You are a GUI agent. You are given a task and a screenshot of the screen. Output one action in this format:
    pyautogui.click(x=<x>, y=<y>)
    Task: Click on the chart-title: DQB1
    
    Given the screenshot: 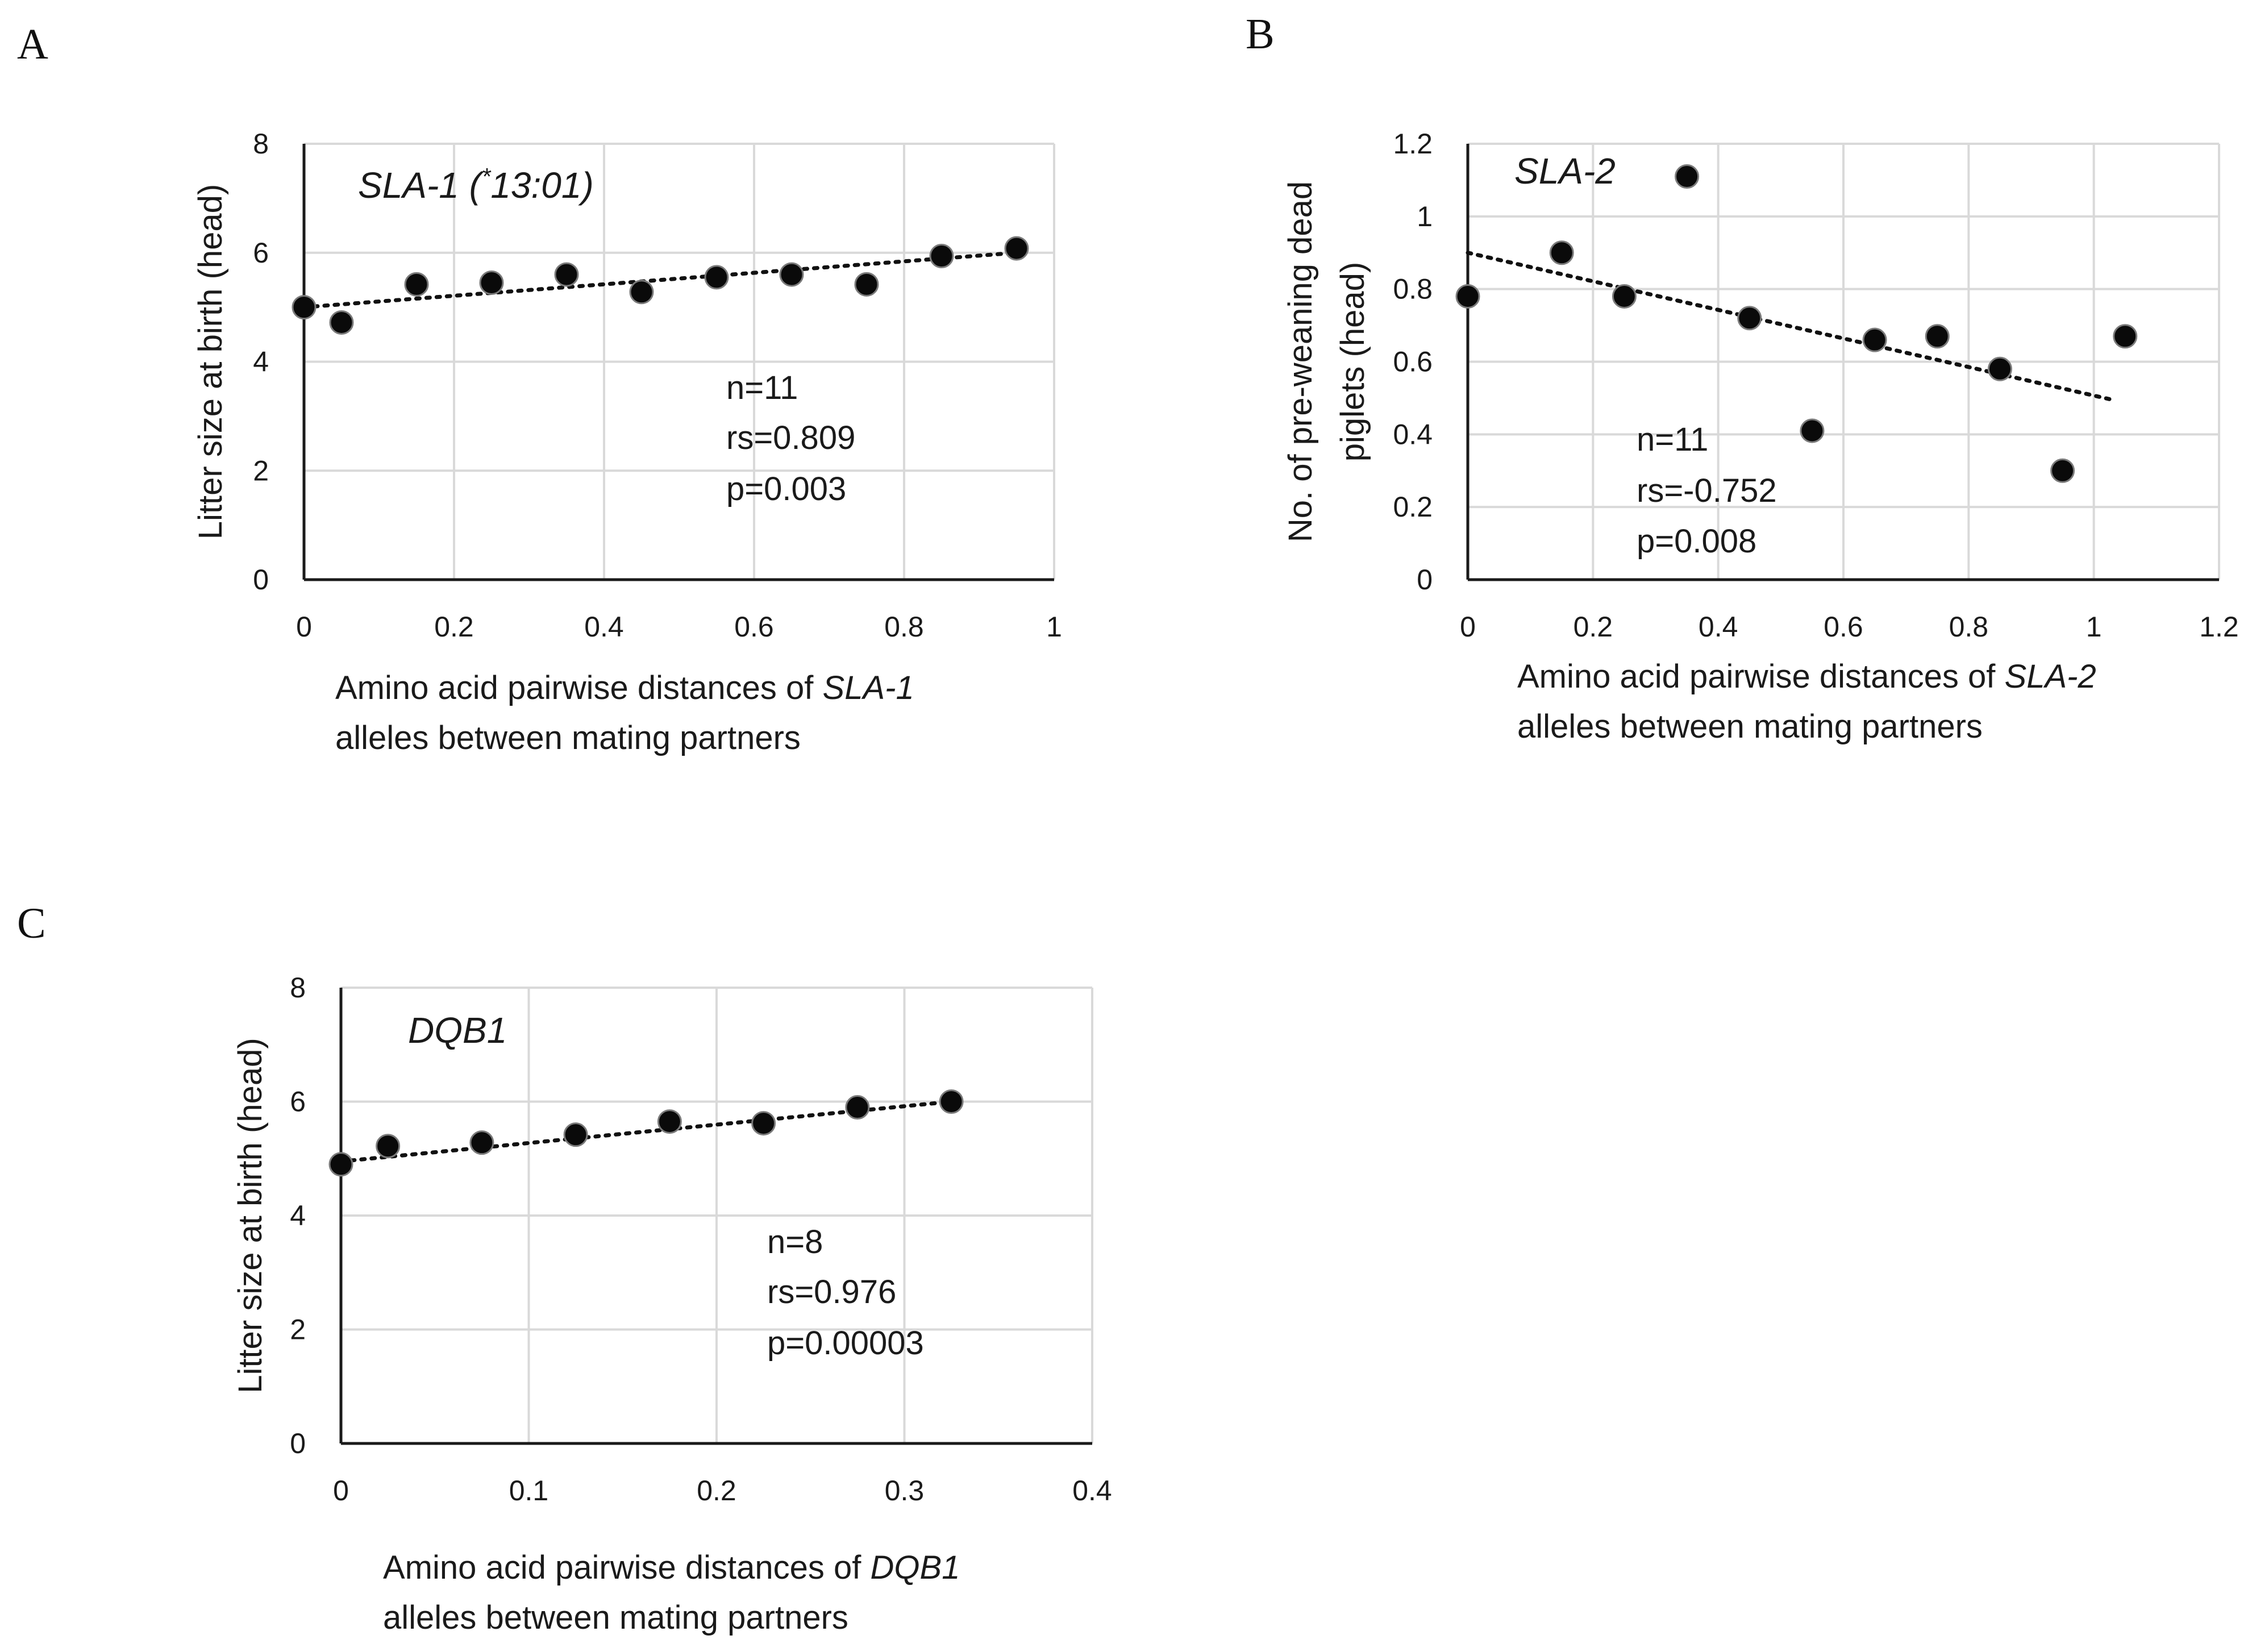 What is the action you would take?
    pyautogui.click(x=457, y=1030)
    